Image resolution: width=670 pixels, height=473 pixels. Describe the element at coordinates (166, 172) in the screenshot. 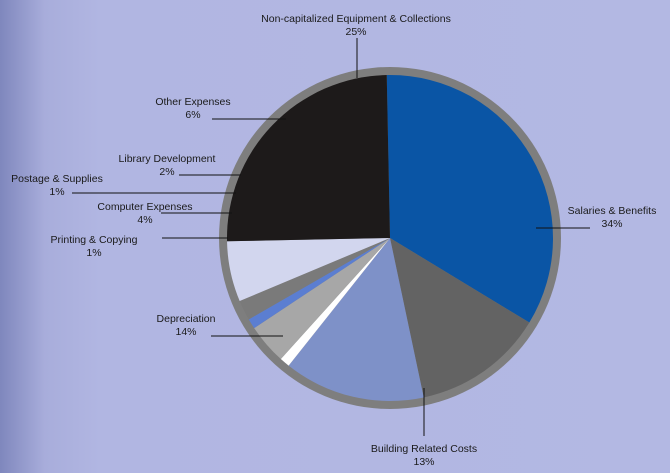

I see `slice-percent-library-development: 2%` at that location.